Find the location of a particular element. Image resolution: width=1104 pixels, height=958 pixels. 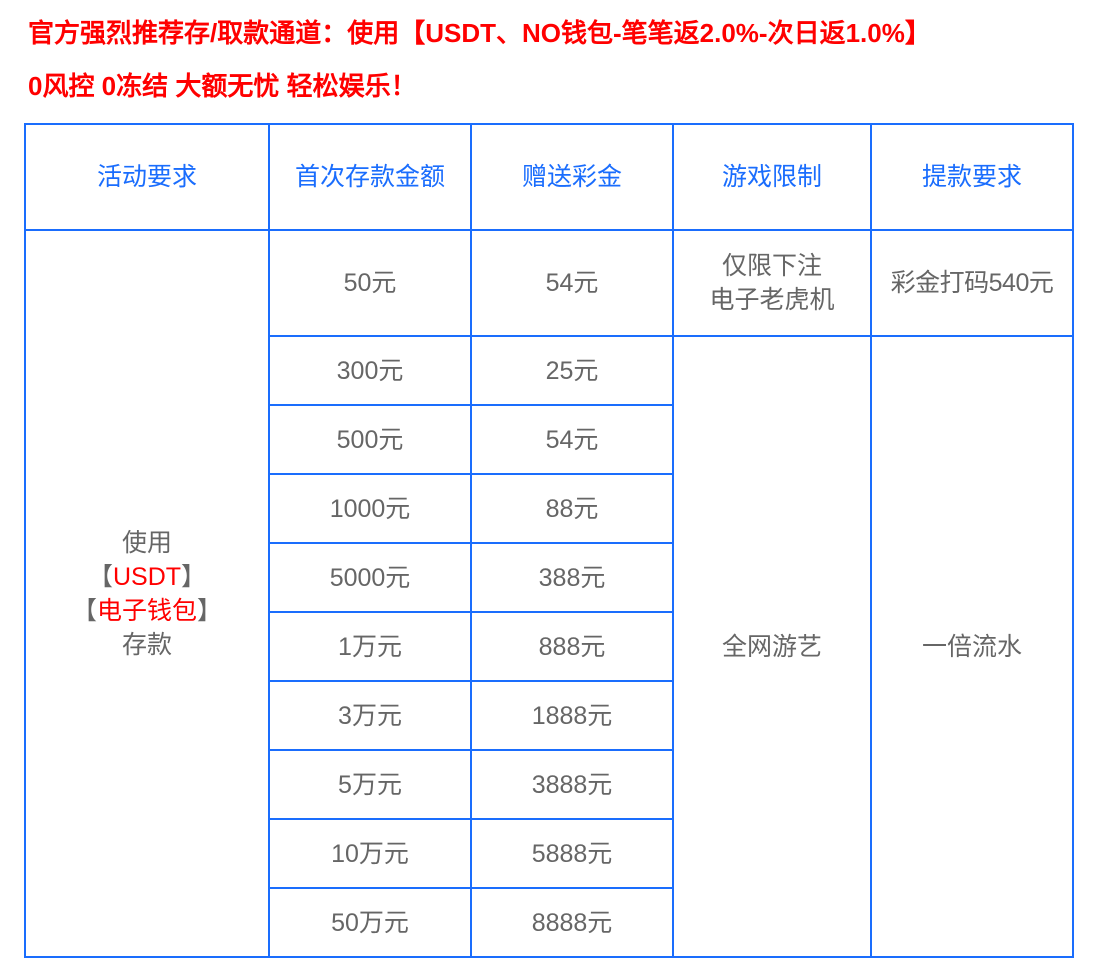

cell-bonus-amount: 88元 is located at coordinates (572, 508).